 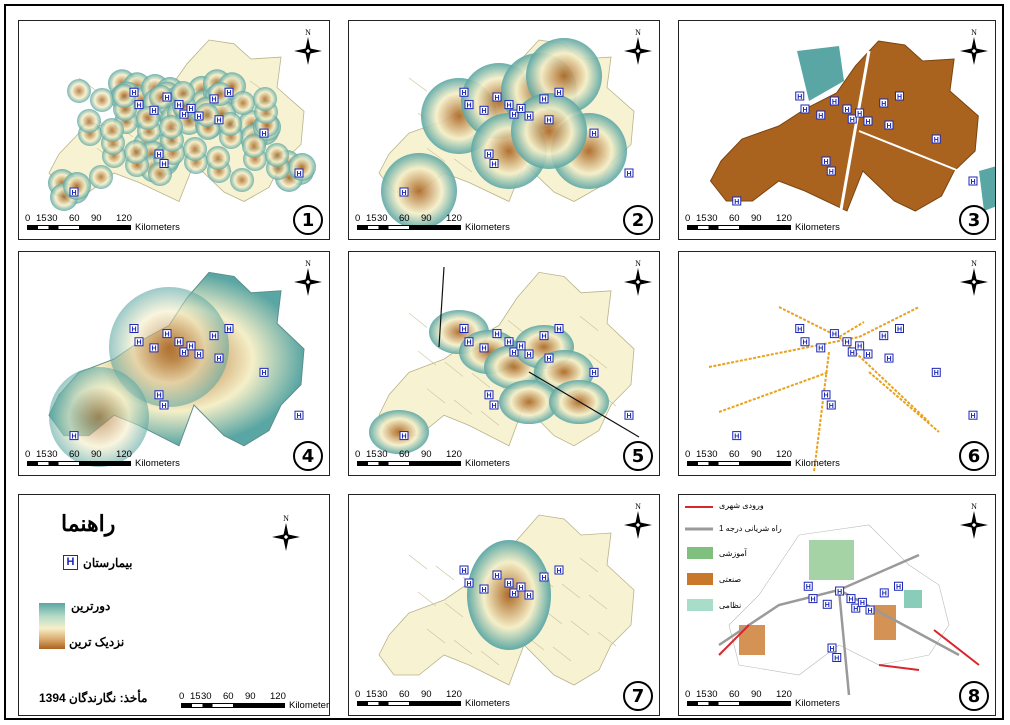 I want to click on panel-number: 1, so click(x=308, y=220).